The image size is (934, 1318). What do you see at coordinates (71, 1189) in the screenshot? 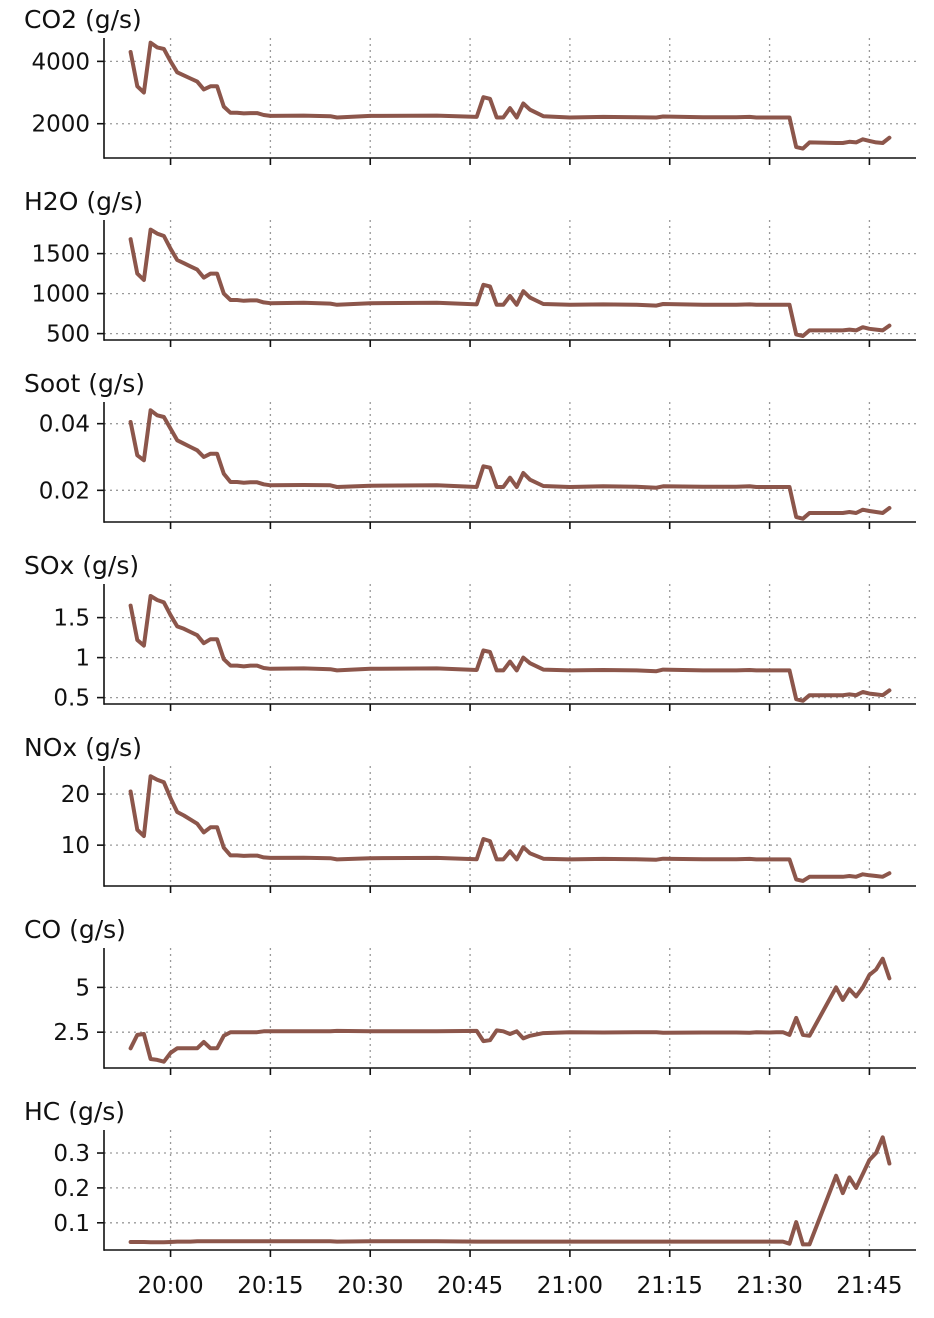
I see `y-tick-label: 0.2` at bounding box center [71, 1189].